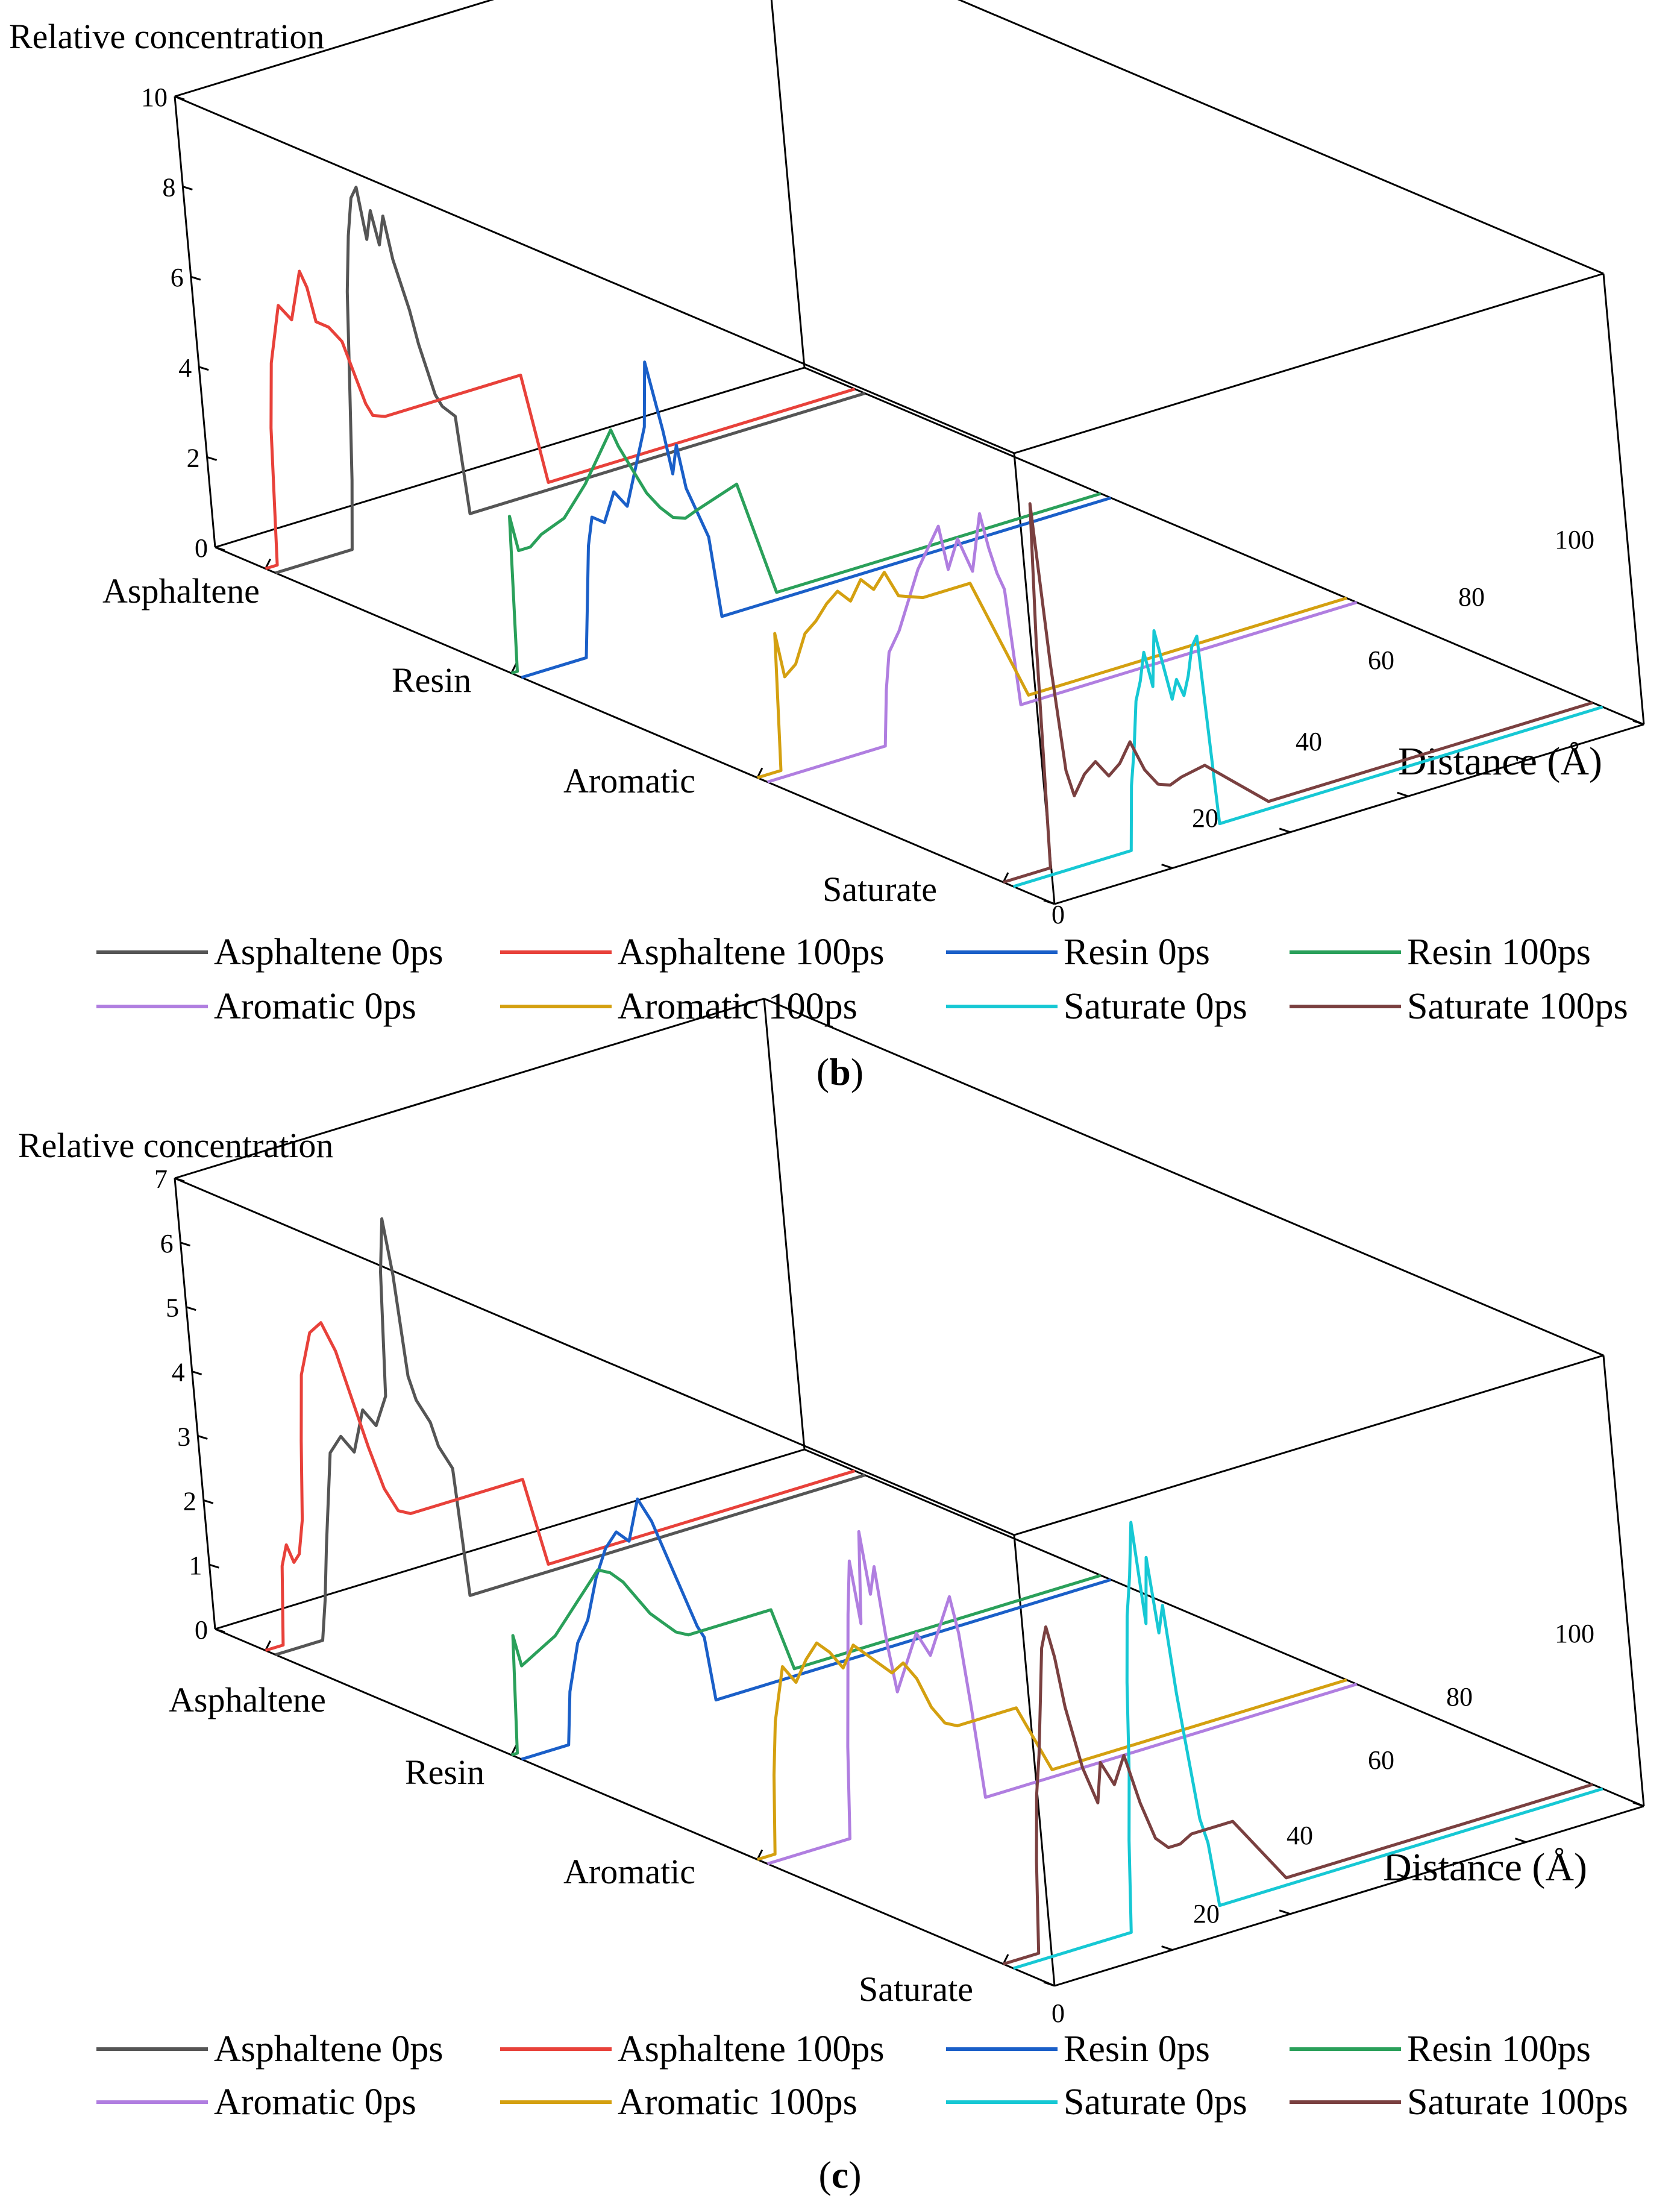 The image size is (1680, 2207). What do you see at coordinates (169, 188) in the screenshot?
I see `y-tick-label-4: 8` at bounding box center [169, 188].